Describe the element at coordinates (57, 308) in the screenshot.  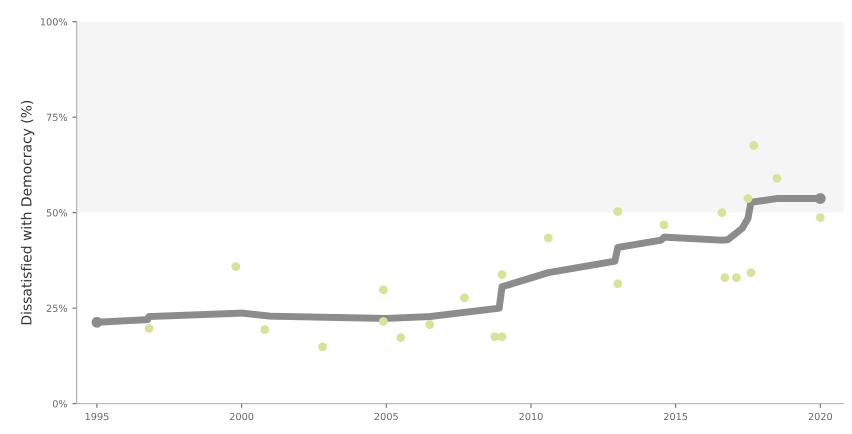
I see `y-tick-label: 25%` at that location.